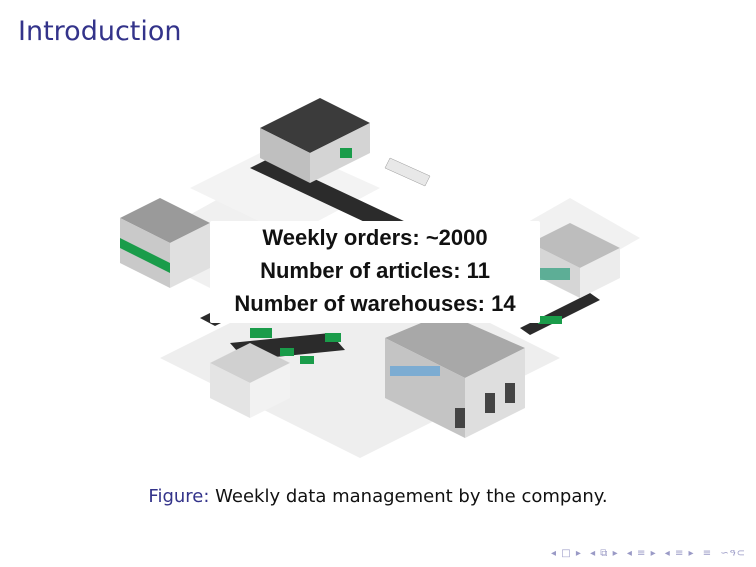 The image size is (756, 567). I want to click on nav-subsection-icon: ◂ ⧉ ▸, so click(604, 553).